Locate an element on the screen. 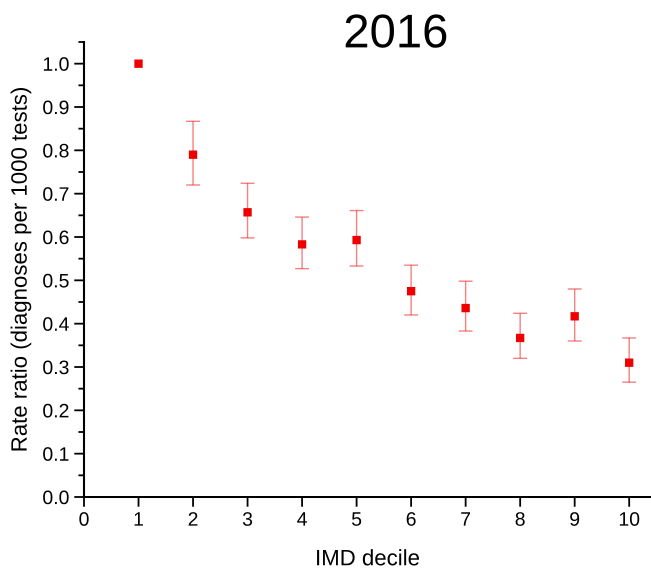 The width and height of the screenshot is (651, 571). y-axis-title: Rate ratio (diagnoses per 1000 tests) is located at coordinates (21, 269).